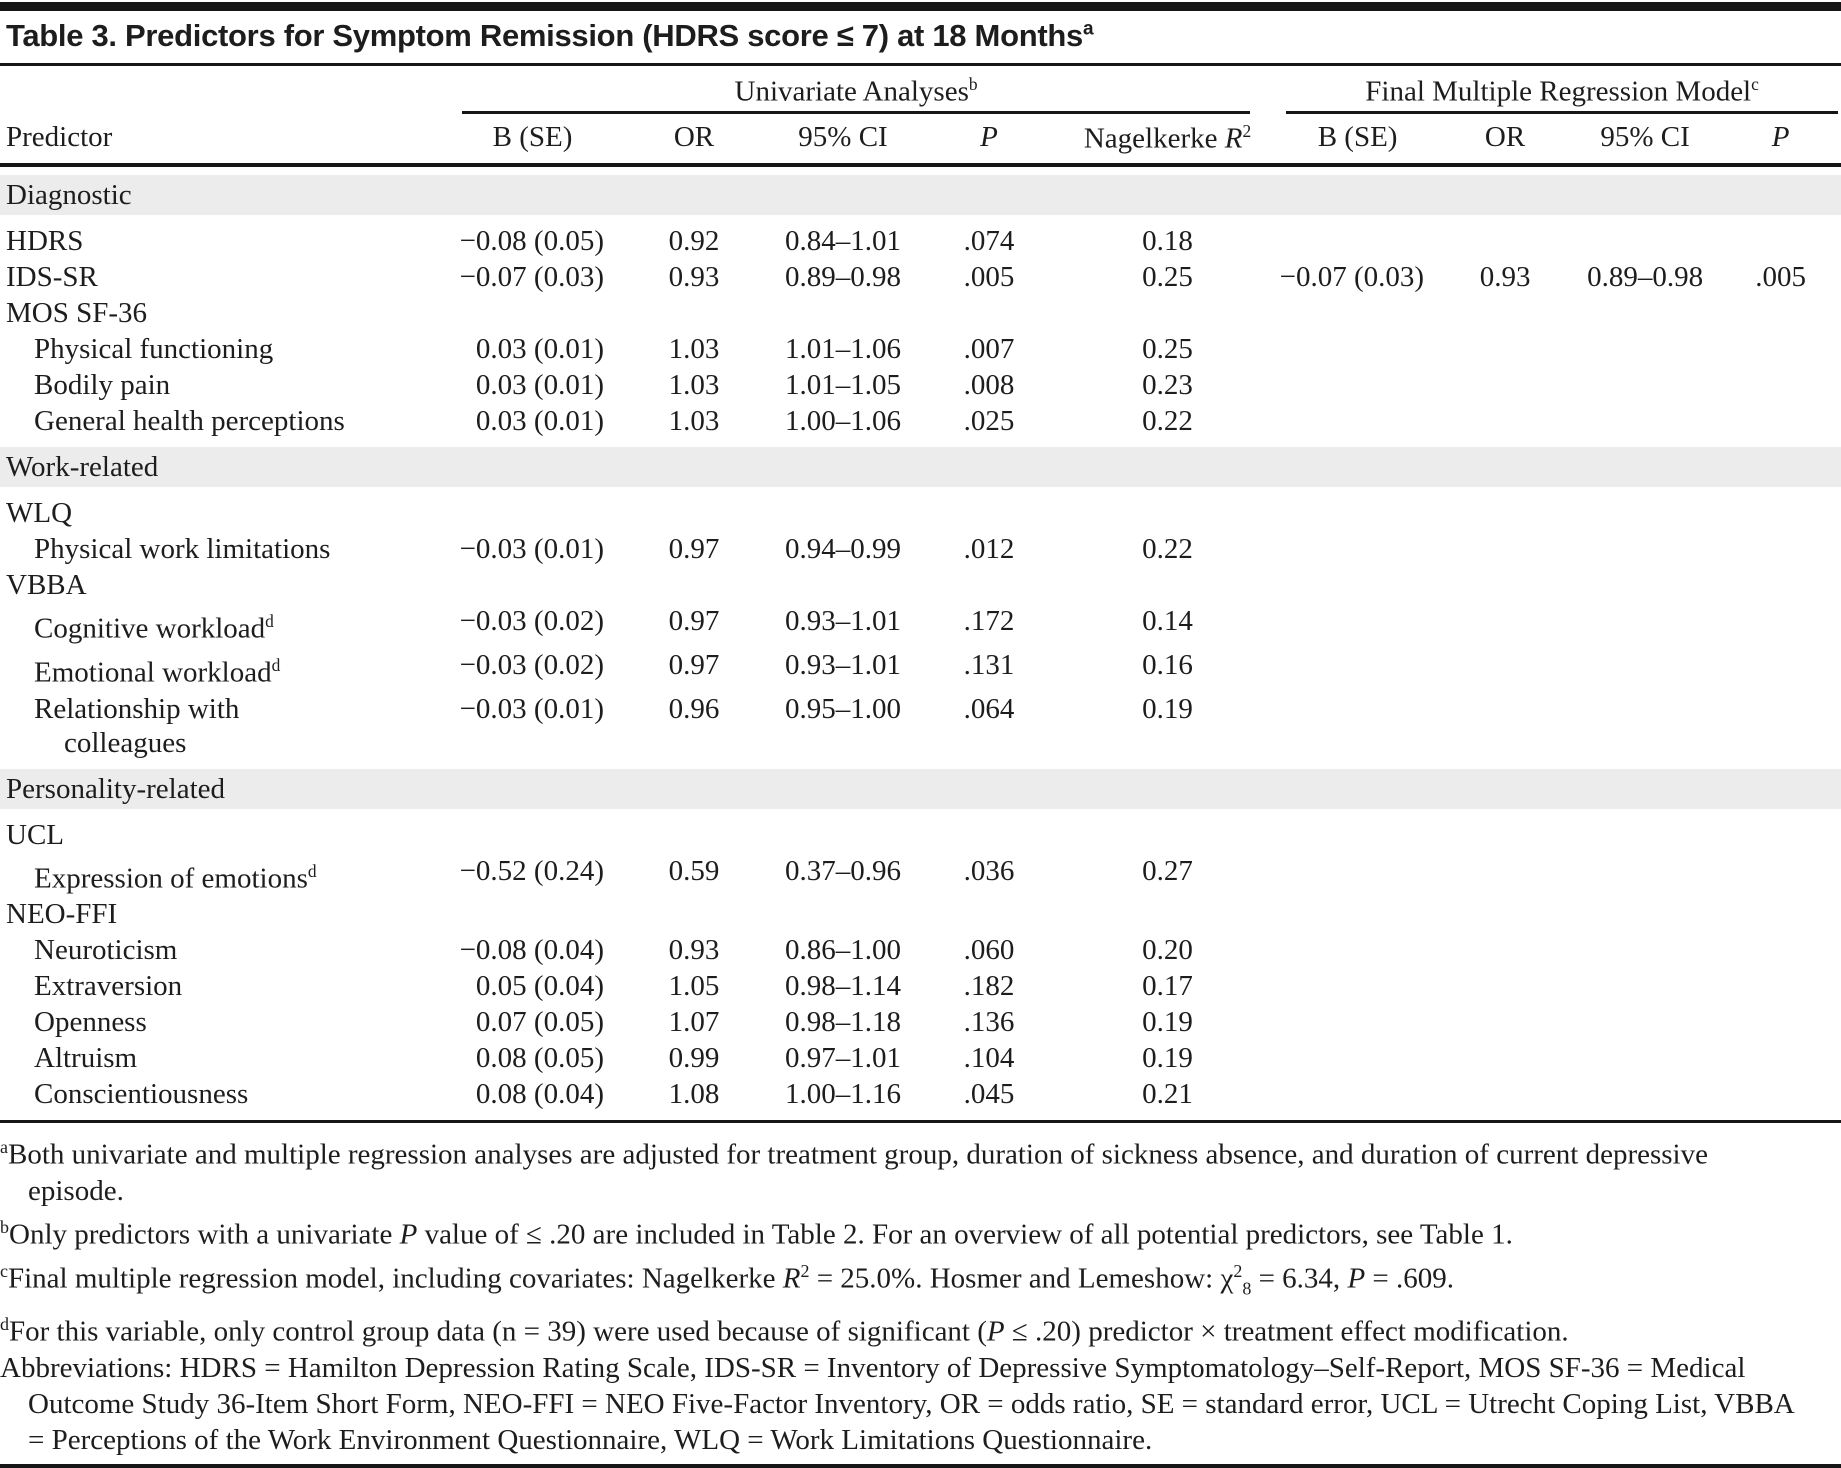  I want to click on predictor-cell: General health perceptions, so click(222, 421).